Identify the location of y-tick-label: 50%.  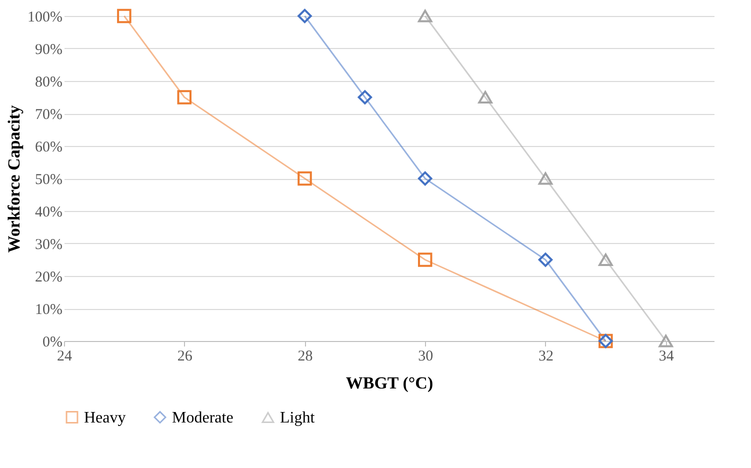
(48, 180).